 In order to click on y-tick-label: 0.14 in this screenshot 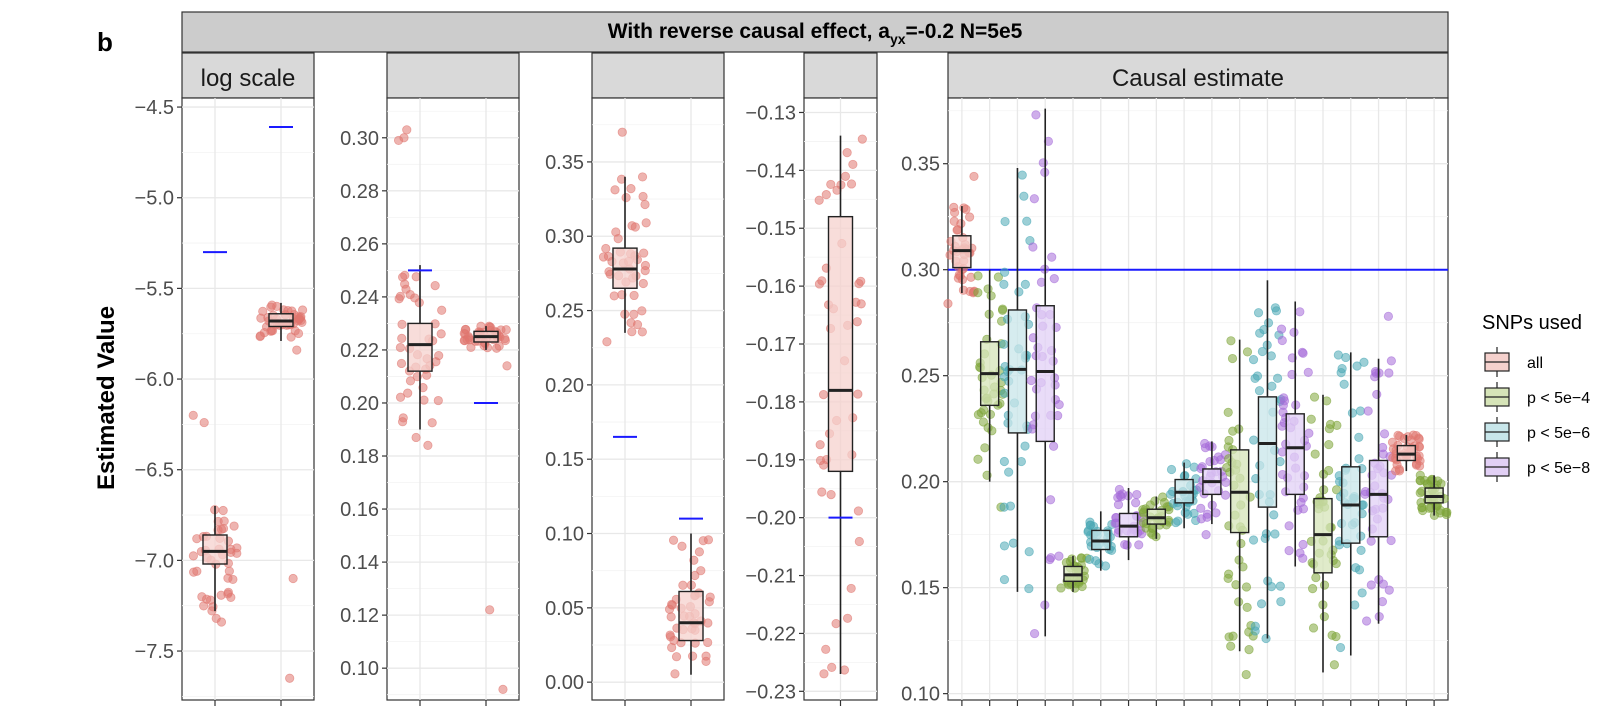, I will do `click(359, 563)`.